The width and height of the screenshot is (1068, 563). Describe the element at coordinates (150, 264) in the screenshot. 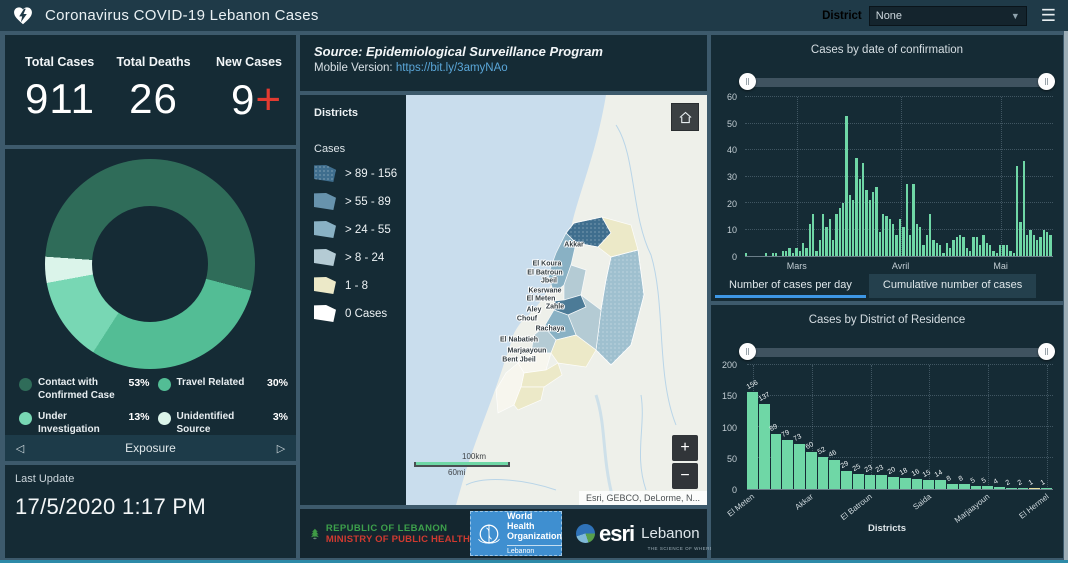

I see `exposure-donut-chart` at that location.